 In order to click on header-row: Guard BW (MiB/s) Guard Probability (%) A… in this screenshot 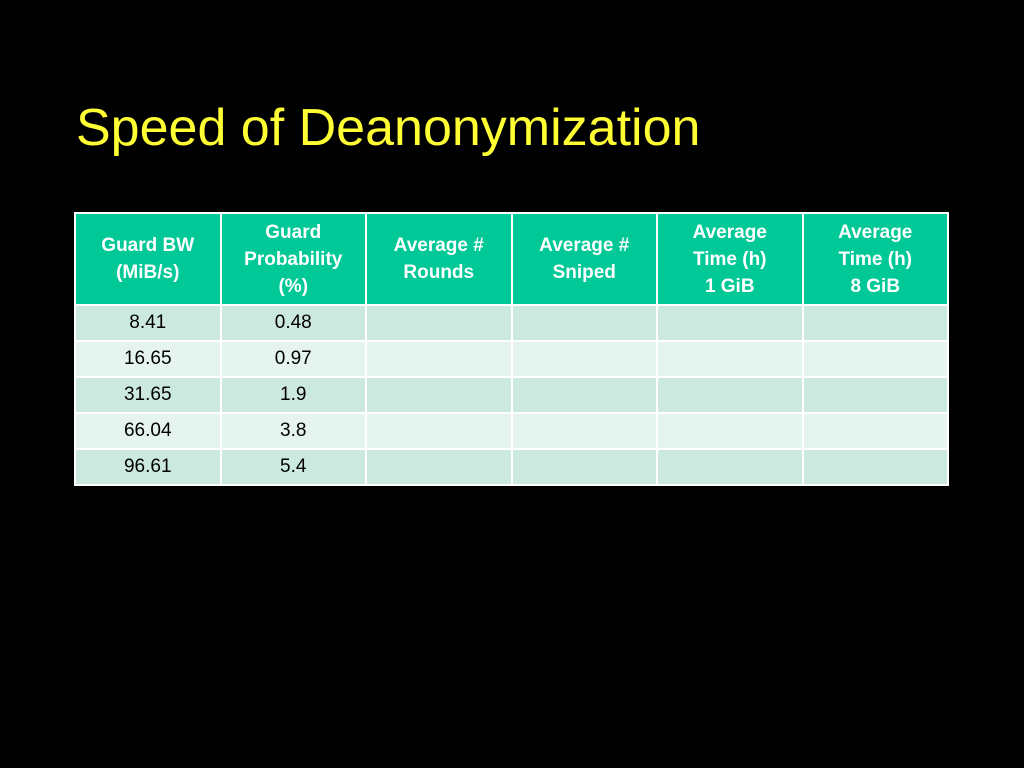, I will do `click(511, 259)`.